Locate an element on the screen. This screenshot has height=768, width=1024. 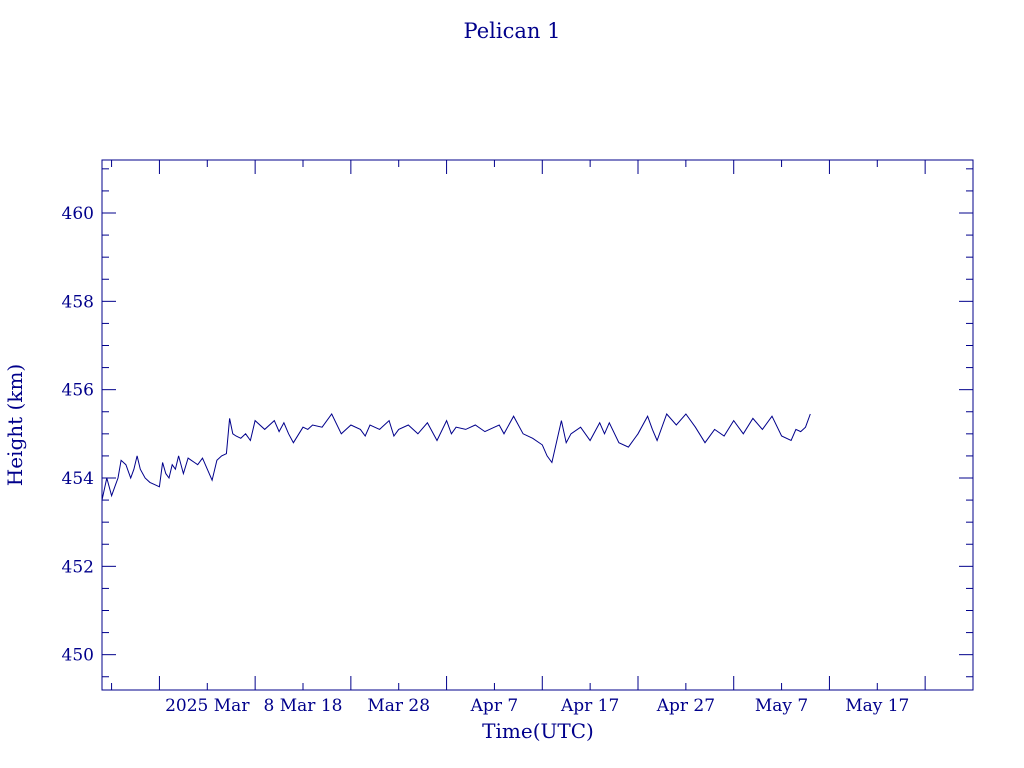
x-tick-label: Mar 28 is located at coordinates (398, 706).